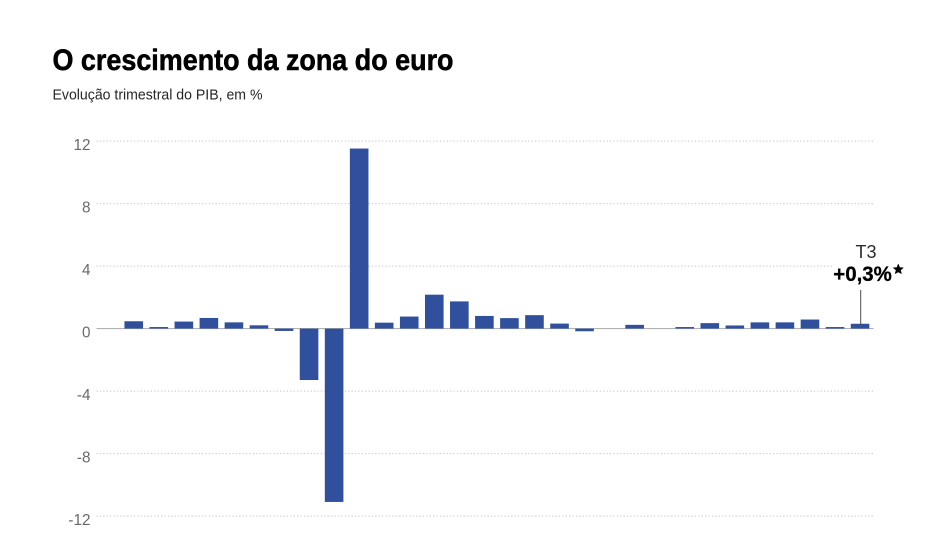  What do you see at coordinates (84, 395) in the screenshot?
I see `svg-text: -4` at bounding box center [84, 395].